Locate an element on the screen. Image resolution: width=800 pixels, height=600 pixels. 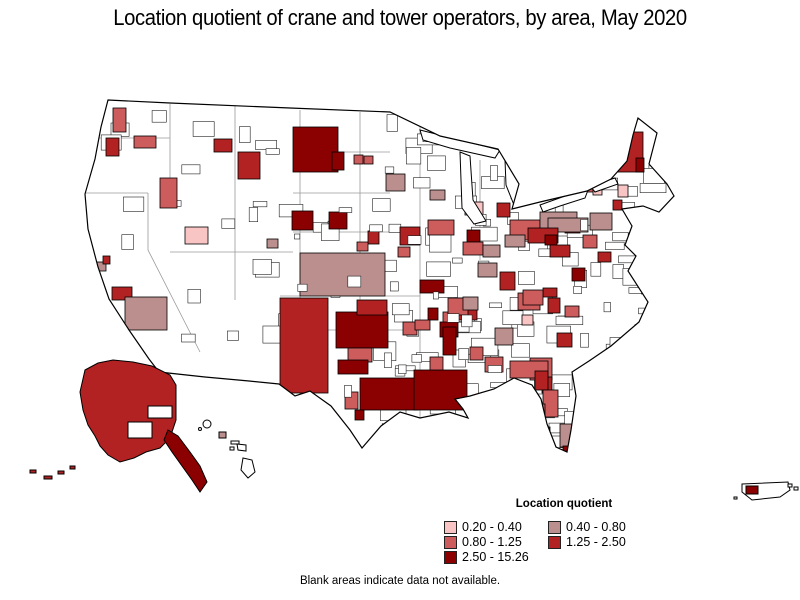
puerto-rico-inset is located at coordinates (766, 491).